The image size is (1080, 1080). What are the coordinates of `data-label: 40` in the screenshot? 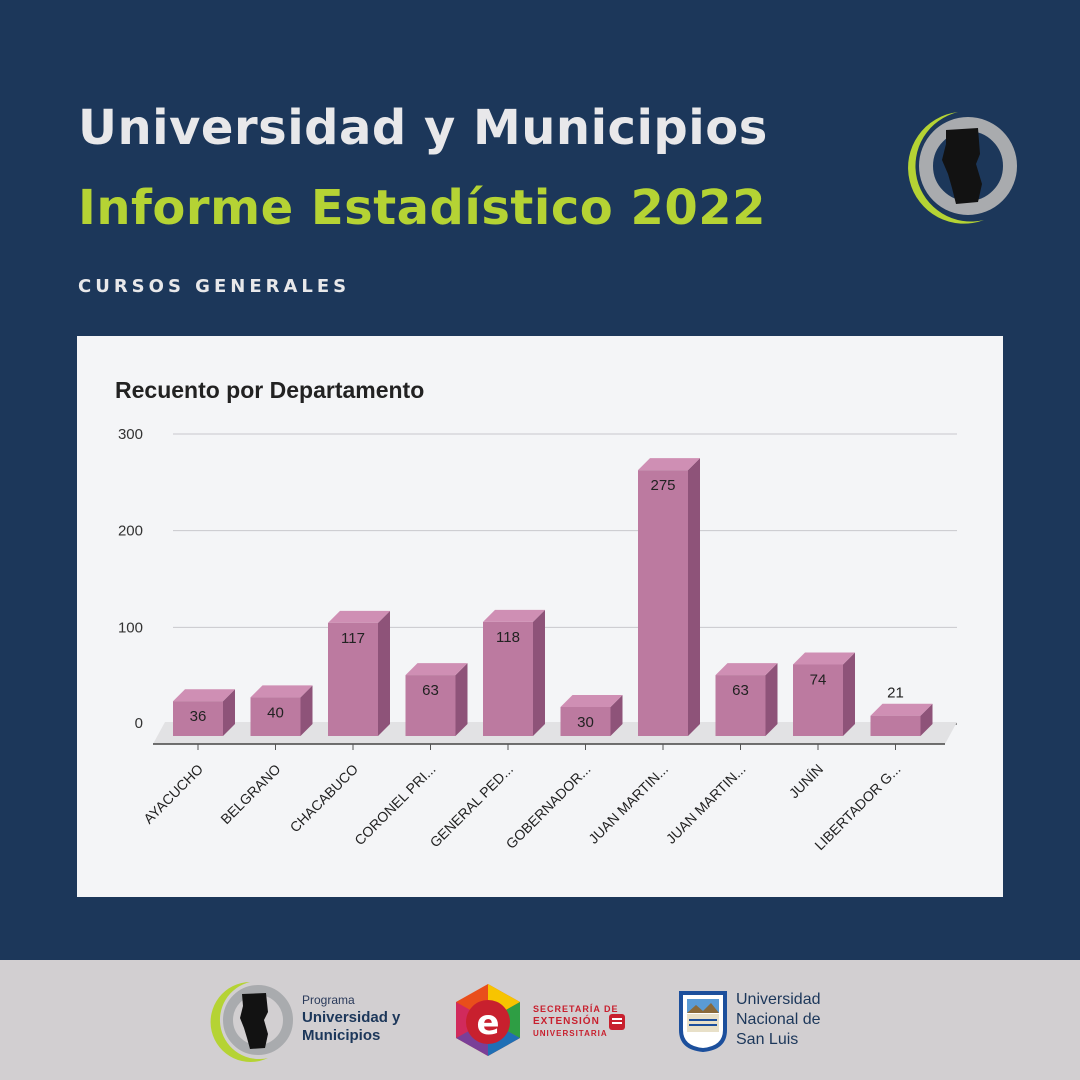 It's located at (275, 712).